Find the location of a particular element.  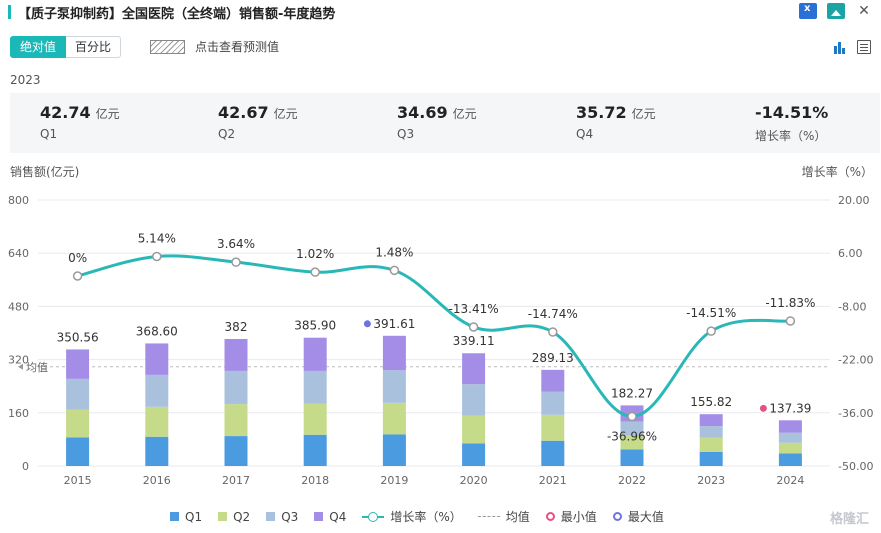

legend-label: Q3 is located at coordinates (290, 516).